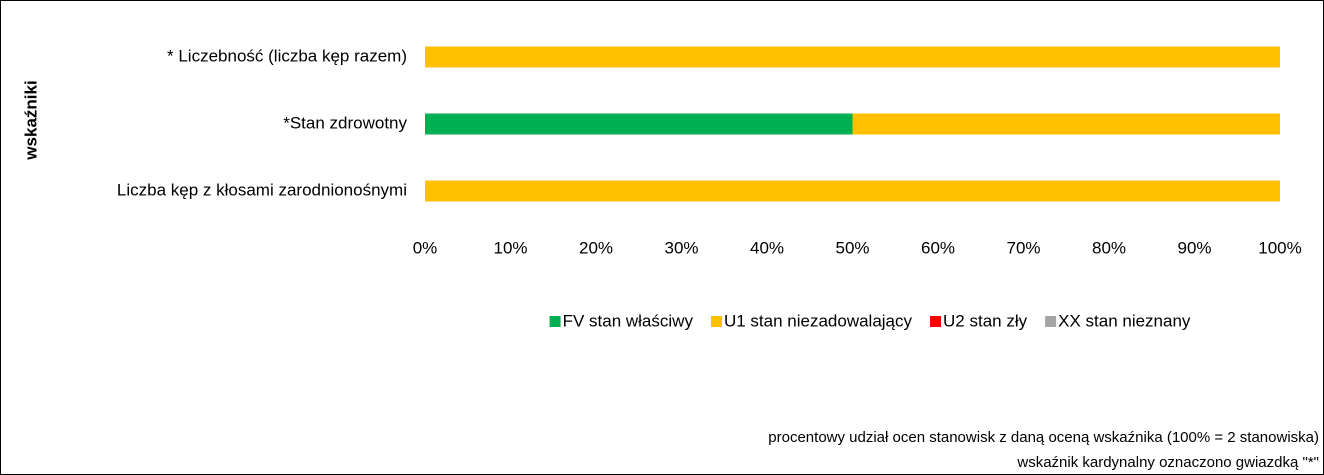  Describe the element at coordinates (681, 247) in the screenshot. I see `x-tick-label: 30%` at that location.